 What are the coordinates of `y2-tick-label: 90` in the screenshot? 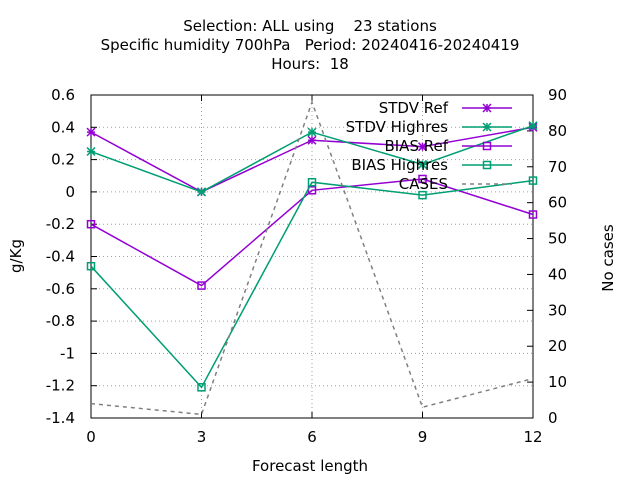 It's located at (557, 95).